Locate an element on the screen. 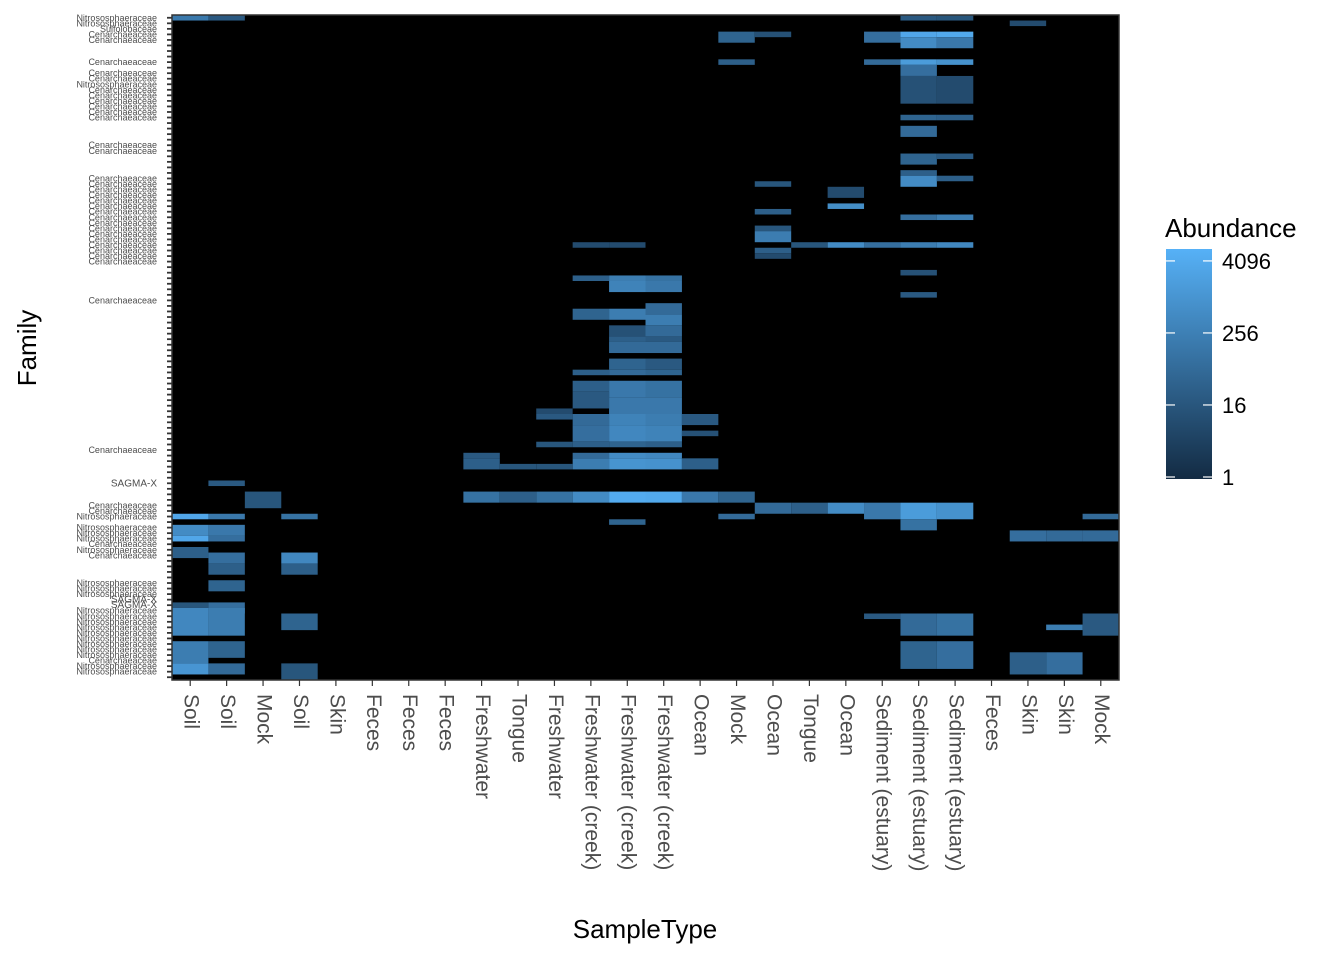 This screenshot has width=1344, height=960. legend-tick-label: 1 is located at coordinates (1228, 477).